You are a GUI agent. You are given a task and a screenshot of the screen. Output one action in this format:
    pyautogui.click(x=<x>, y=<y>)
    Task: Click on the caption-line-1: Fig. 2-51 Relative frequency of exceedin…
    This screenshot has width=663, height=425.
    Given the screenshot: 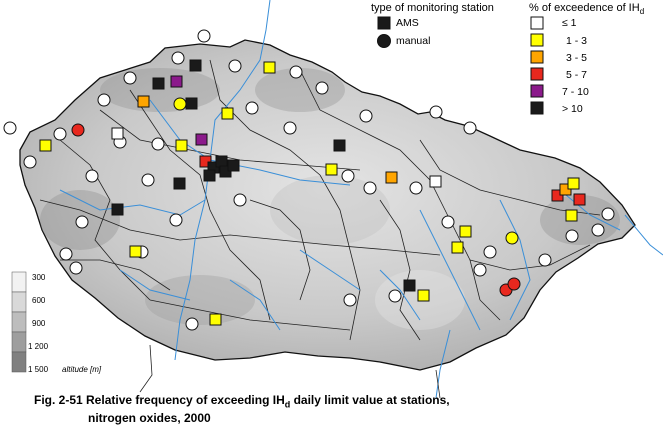 What is the action you would take?
    pyautogui.click(x=242, y=402)
    